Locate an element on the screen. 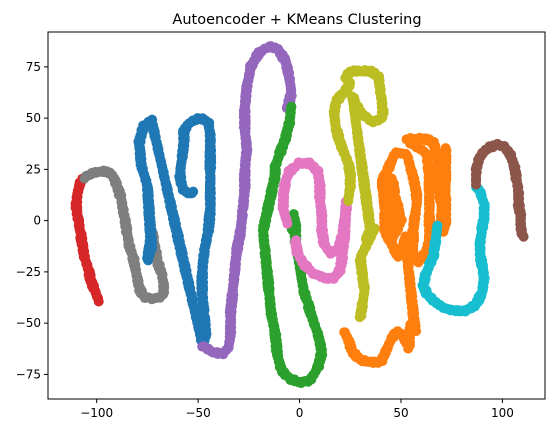 The width and height of the screenshot is (554, 435). y-tick-label: 50 is located at coordinates (33, 118).